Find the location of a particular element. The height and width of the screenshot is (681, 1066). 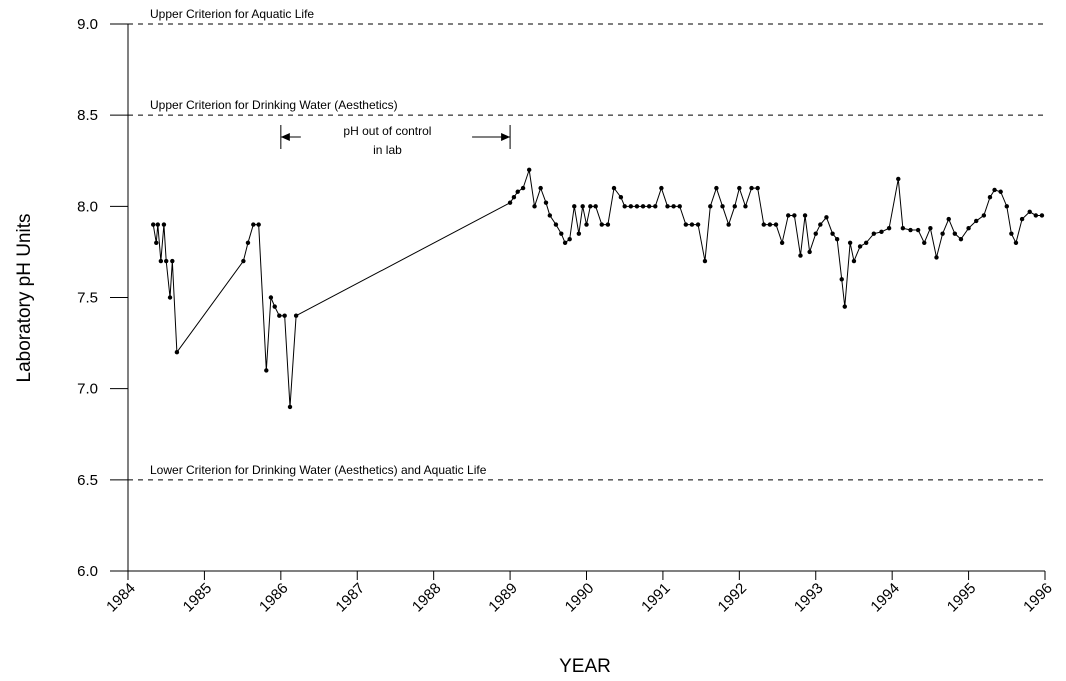

x-tick-label: 1988 is located at coordinates (427, 598).